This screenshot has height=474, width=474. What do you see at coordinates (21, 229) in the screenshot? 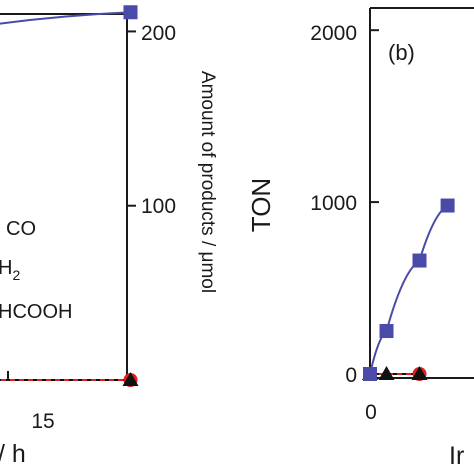
I see `legend-label-co: CO` at bounding box center [21, 229].